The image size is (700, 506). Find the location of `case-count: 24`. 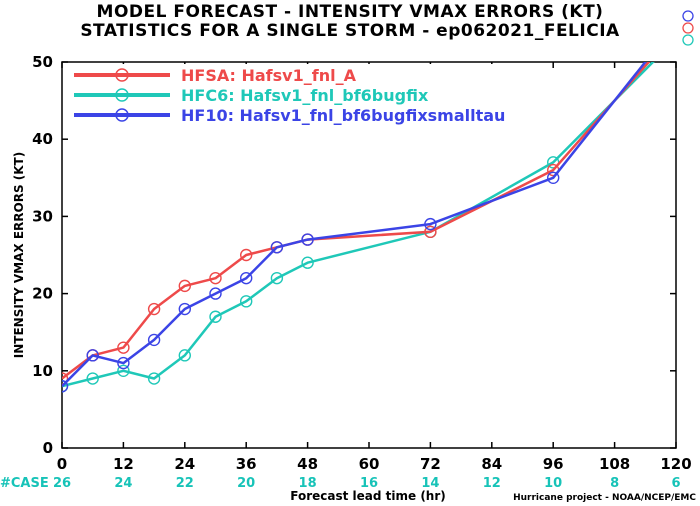

case-count: 24 is located at coordinates (123, 483).